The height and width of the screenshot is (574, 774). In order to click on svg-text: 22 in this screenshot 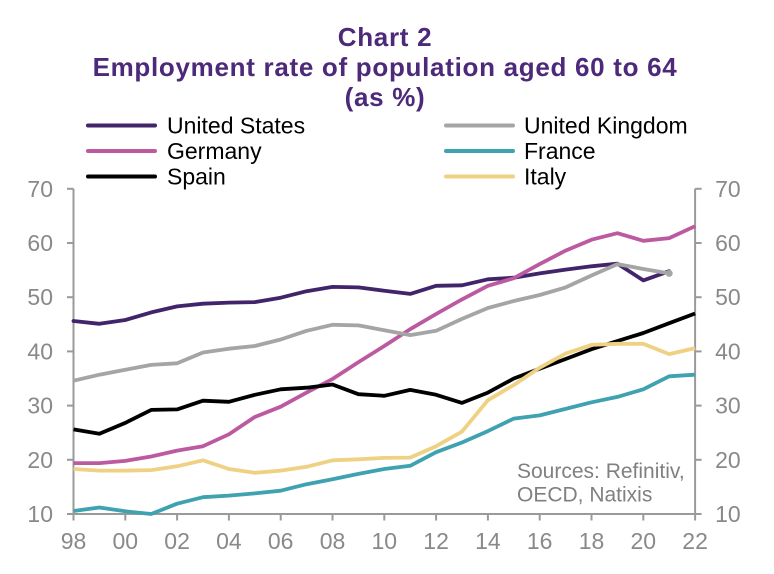, I will do `click(695, 541)`.